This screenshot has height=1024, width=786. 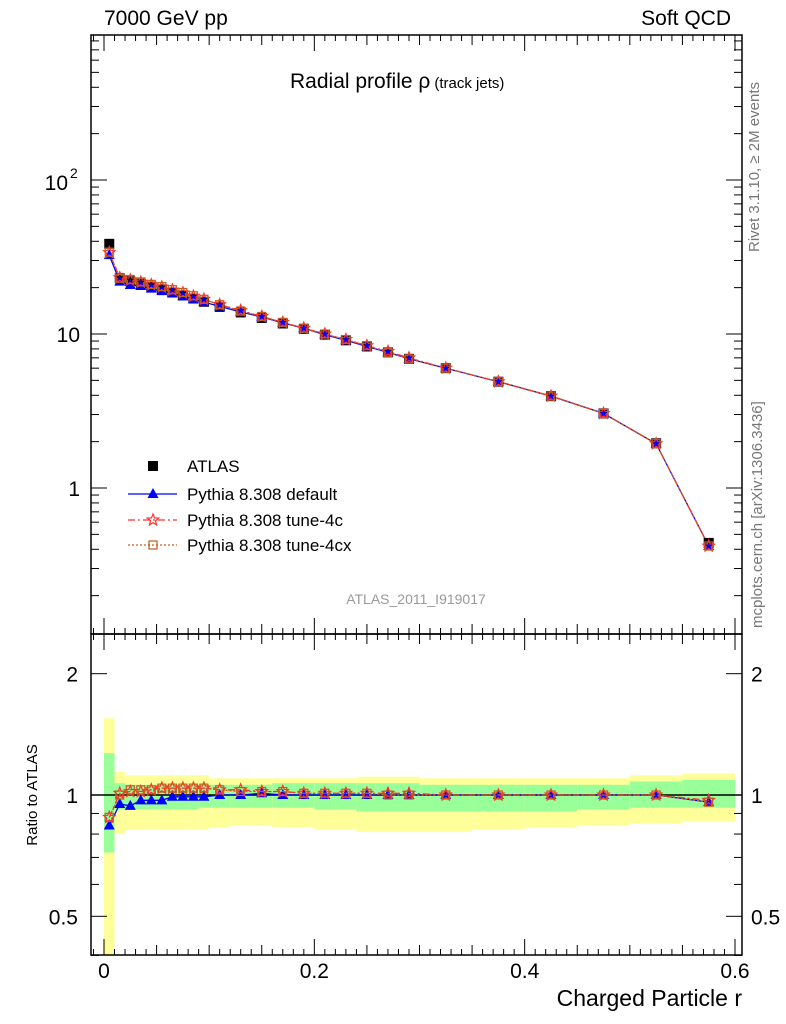 I want to click on x-tick-label: 0.4, so click(x=525, y=971).